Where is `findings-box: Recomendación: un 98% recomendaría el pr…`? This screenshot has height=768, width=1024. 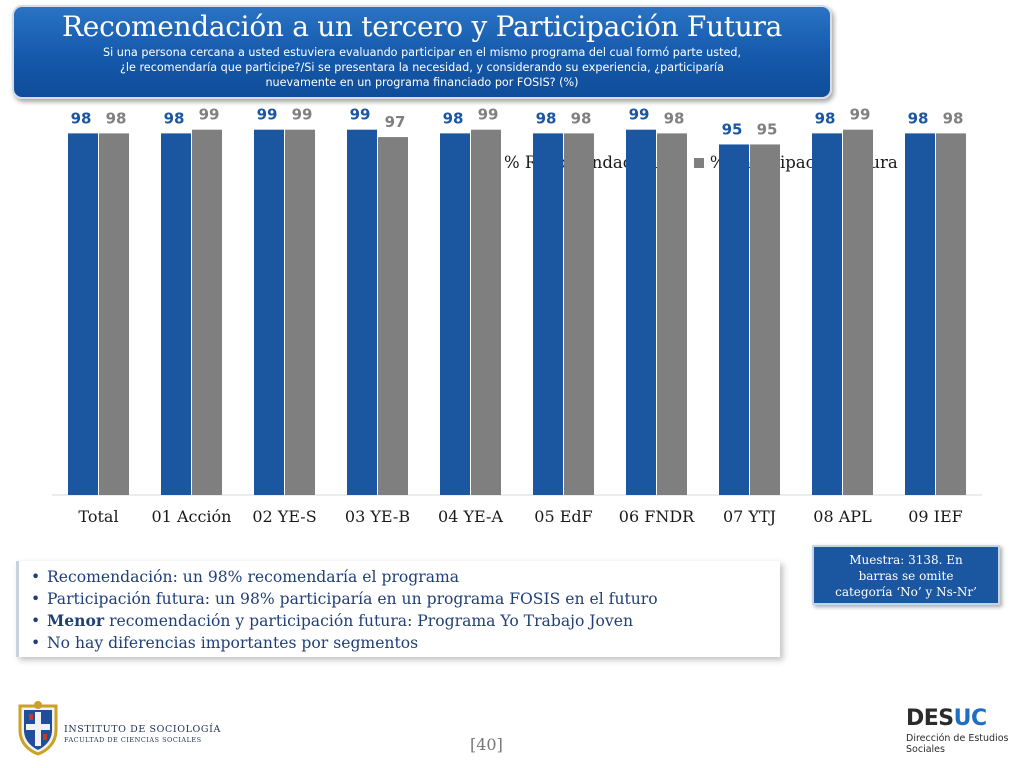 findings-box: Recomendación: un 98% recomendaría el pr… is located at coordinates (398, 609).